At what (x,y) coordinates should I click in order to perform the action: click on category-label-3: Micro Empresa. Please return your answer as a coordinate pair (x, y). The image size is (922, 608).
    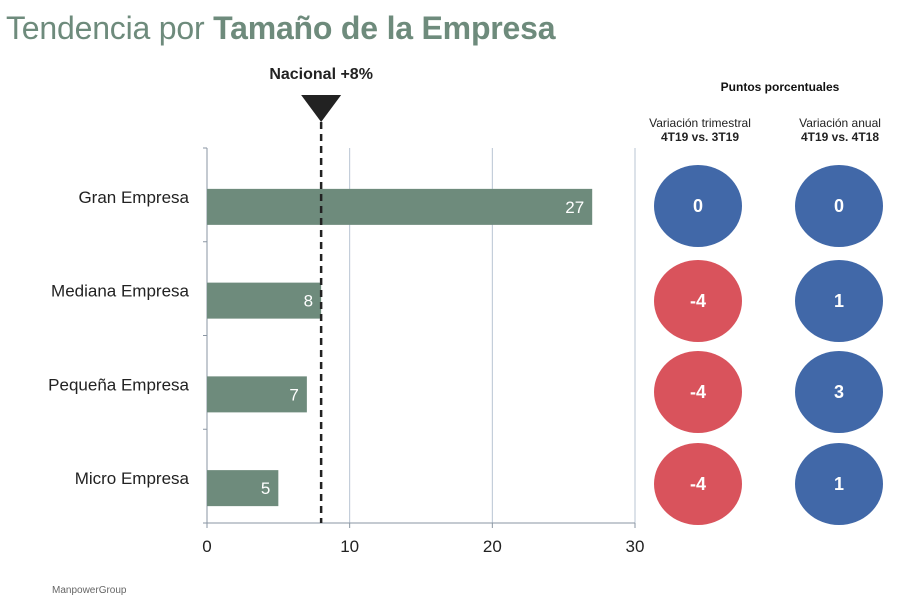
    Looking at the image, I should click on (132, 478).